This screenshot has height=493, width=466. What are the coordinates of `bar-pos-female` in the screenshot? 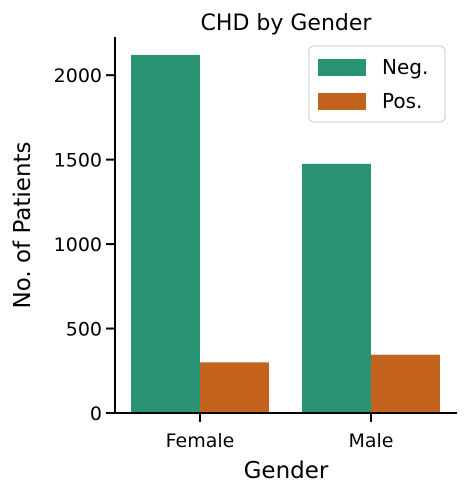 It's located at (234, 387).